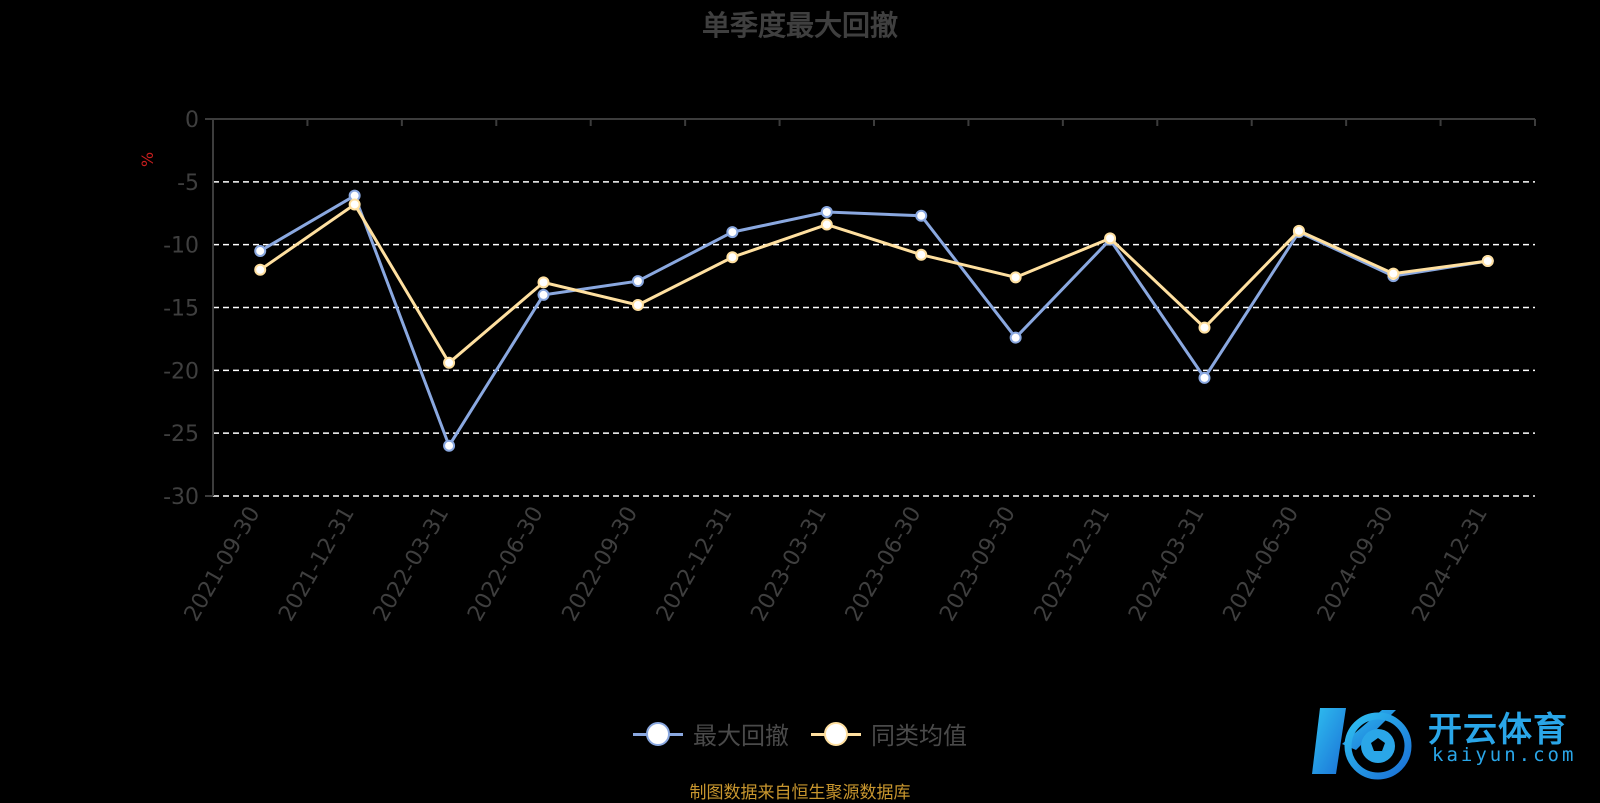 The width and height of the screenshot is (1600, 803). Describe the element at coordinates (412, 563) in the screenshot. I see `x-tick-label: 2022-03-31` at that location.